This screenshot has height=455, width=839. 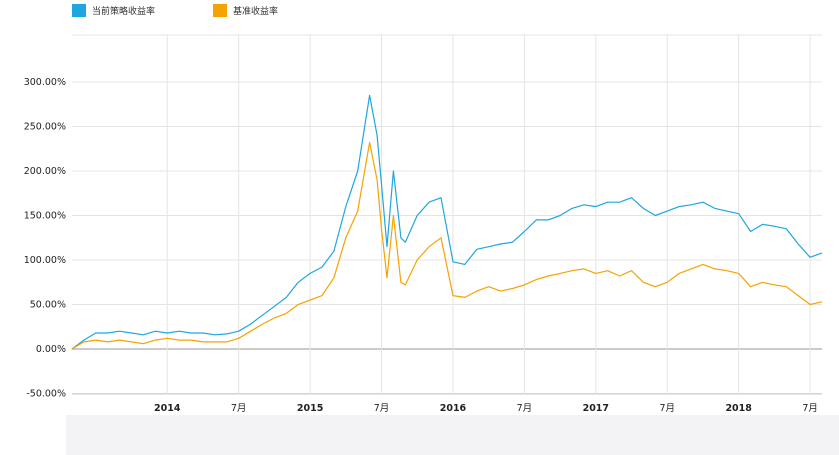 I want to click on legend-swatch-benchmark, so click(x=220, y=10).